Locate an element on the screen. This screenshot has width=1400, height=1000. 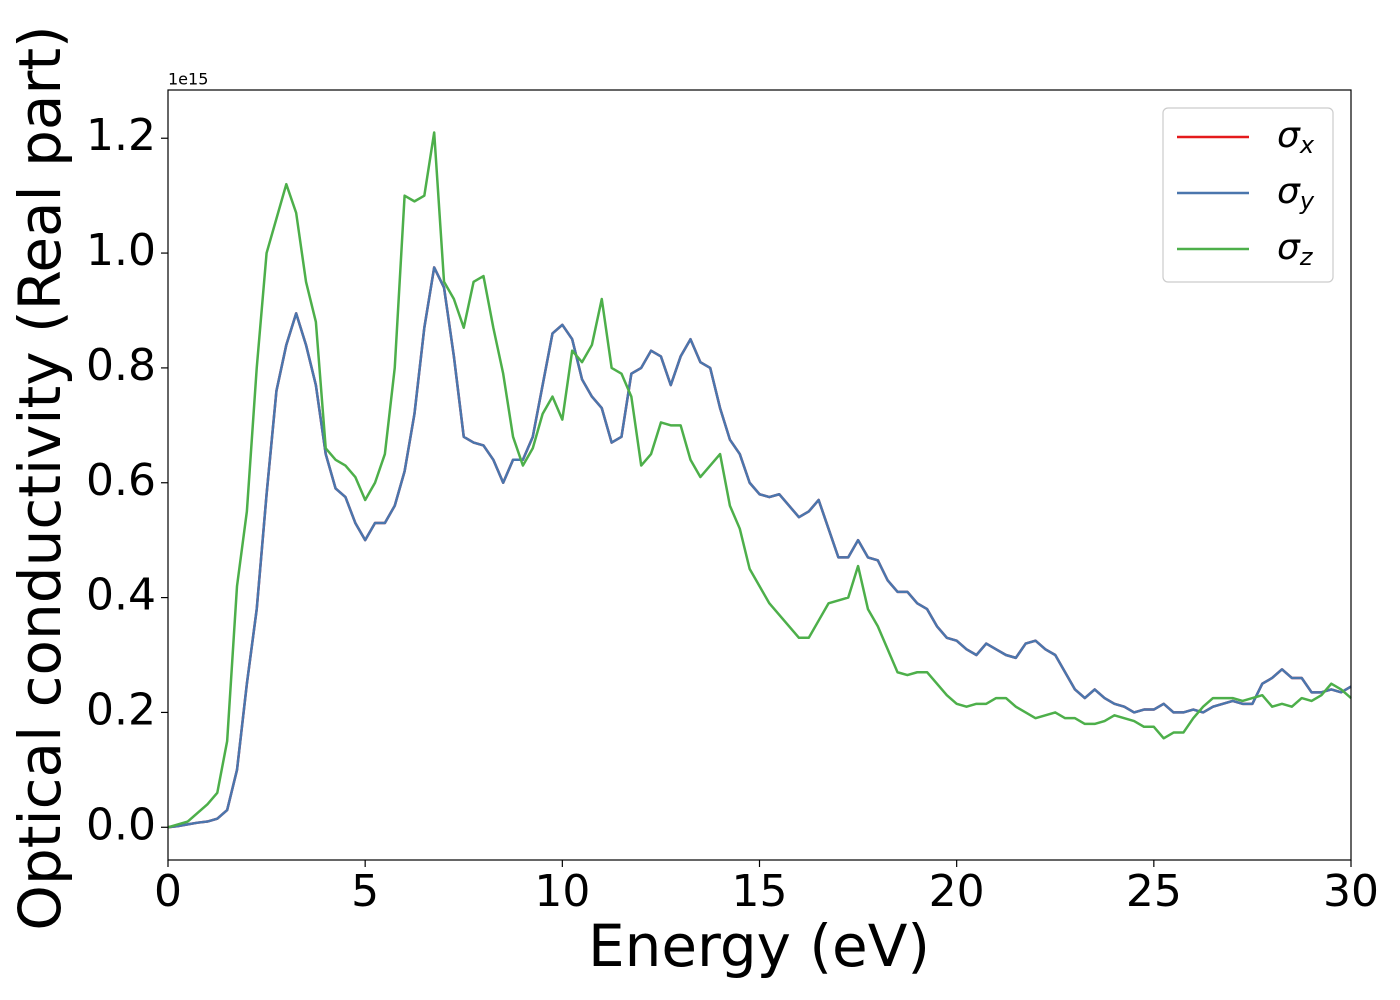
x-tick-label: 30 is located at coordinates (1351, 891).